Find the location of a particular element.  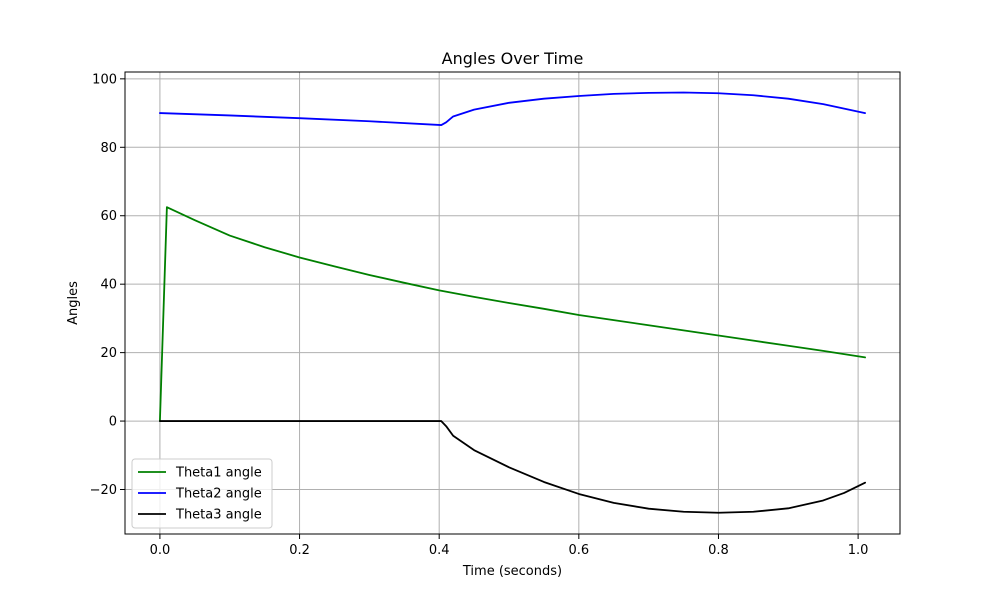

legend: Theta1 angle Theta2 angle Theta3 angle is located at coordinates (202, 493).